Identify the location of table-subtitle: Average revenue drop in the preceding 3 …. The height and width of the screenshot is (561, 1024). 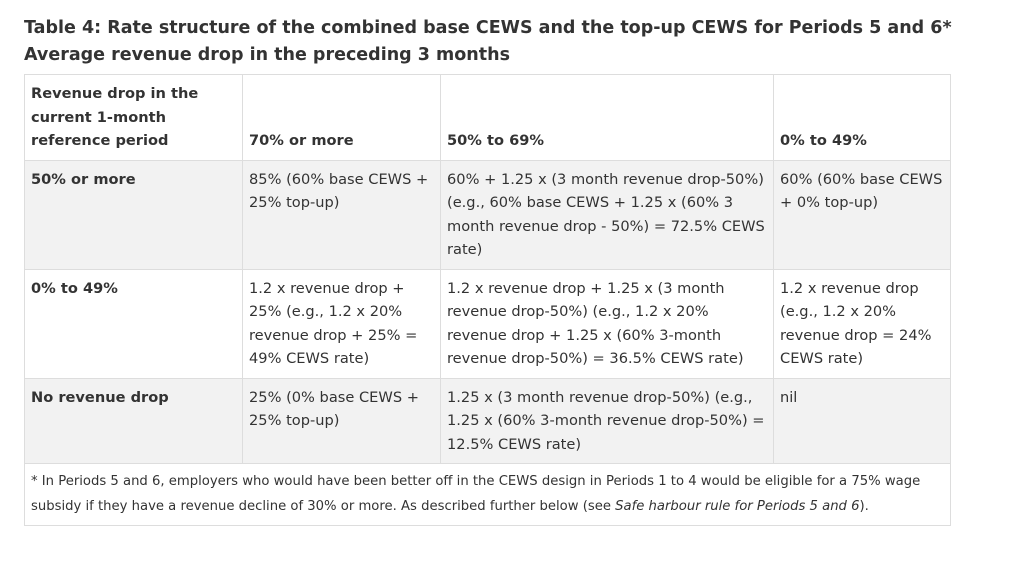
(267, 55).